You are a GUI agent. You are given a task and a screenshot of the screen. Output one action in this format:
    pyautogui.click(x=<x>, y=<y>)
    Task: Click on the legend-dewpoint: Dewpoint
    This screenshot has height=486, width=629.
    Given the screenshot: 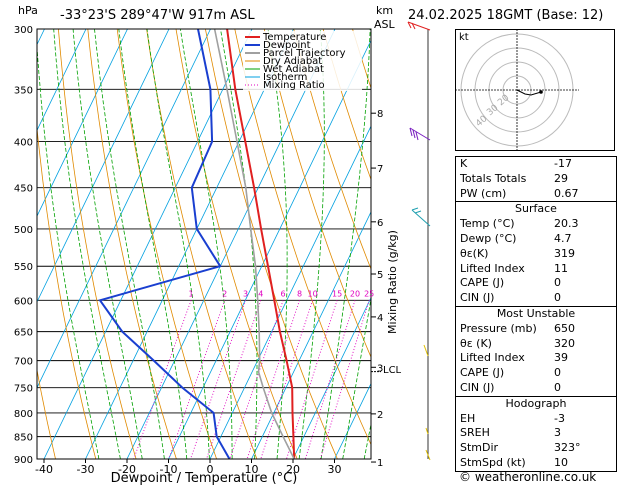 What is the action you would take?
    pyautogui.click(x=287, y=45)
    